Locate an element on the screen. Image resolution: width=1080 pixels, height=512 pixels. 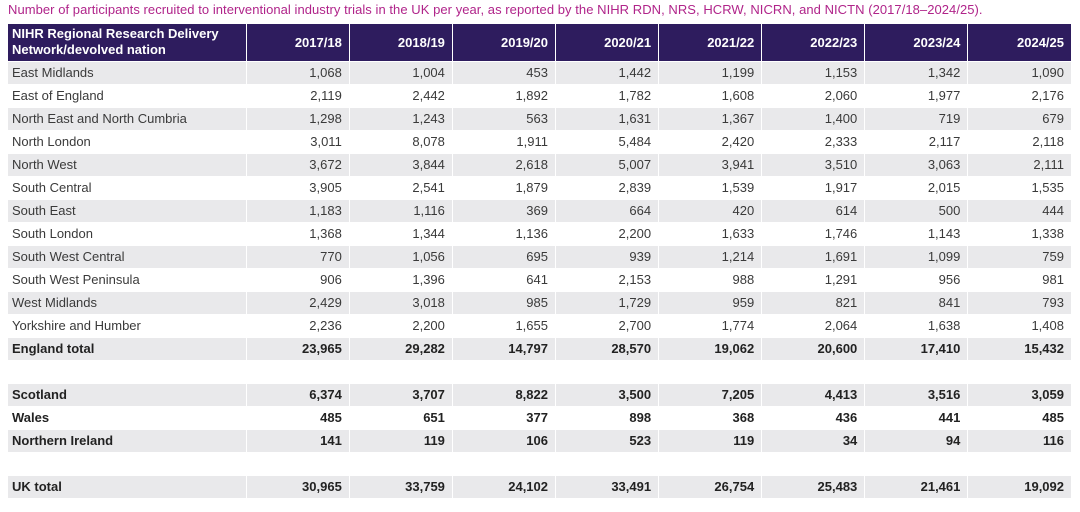
value-cell: 3,905 is located at coordinates (298, 187).